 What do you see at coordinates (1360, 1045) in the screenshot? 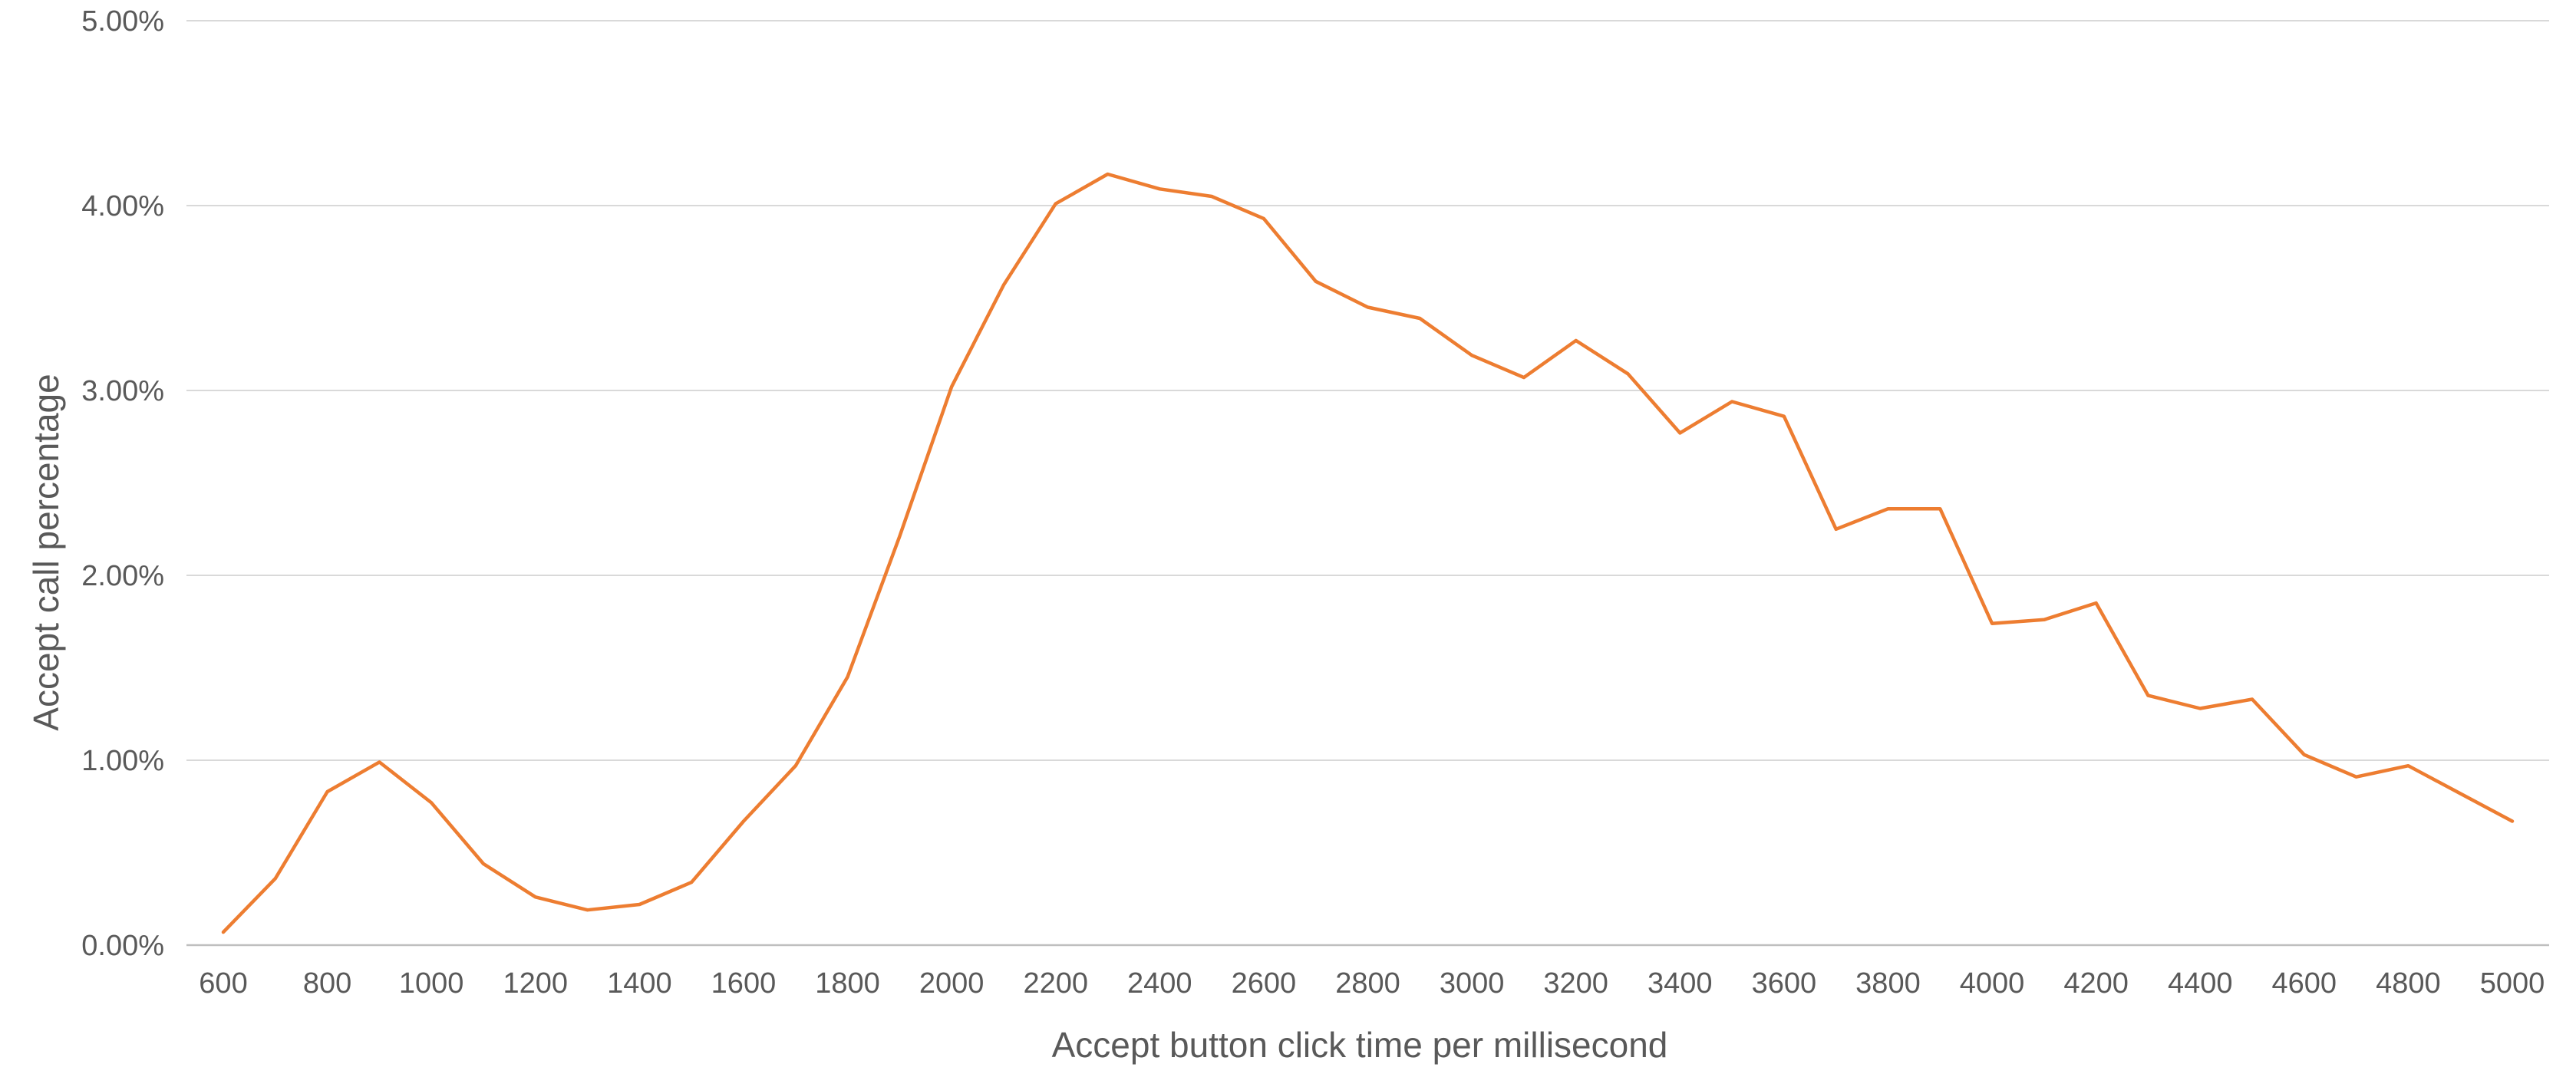
I see `x-axis-title: Accept button click time per millisecond` at bounding box center [1360, 1045].